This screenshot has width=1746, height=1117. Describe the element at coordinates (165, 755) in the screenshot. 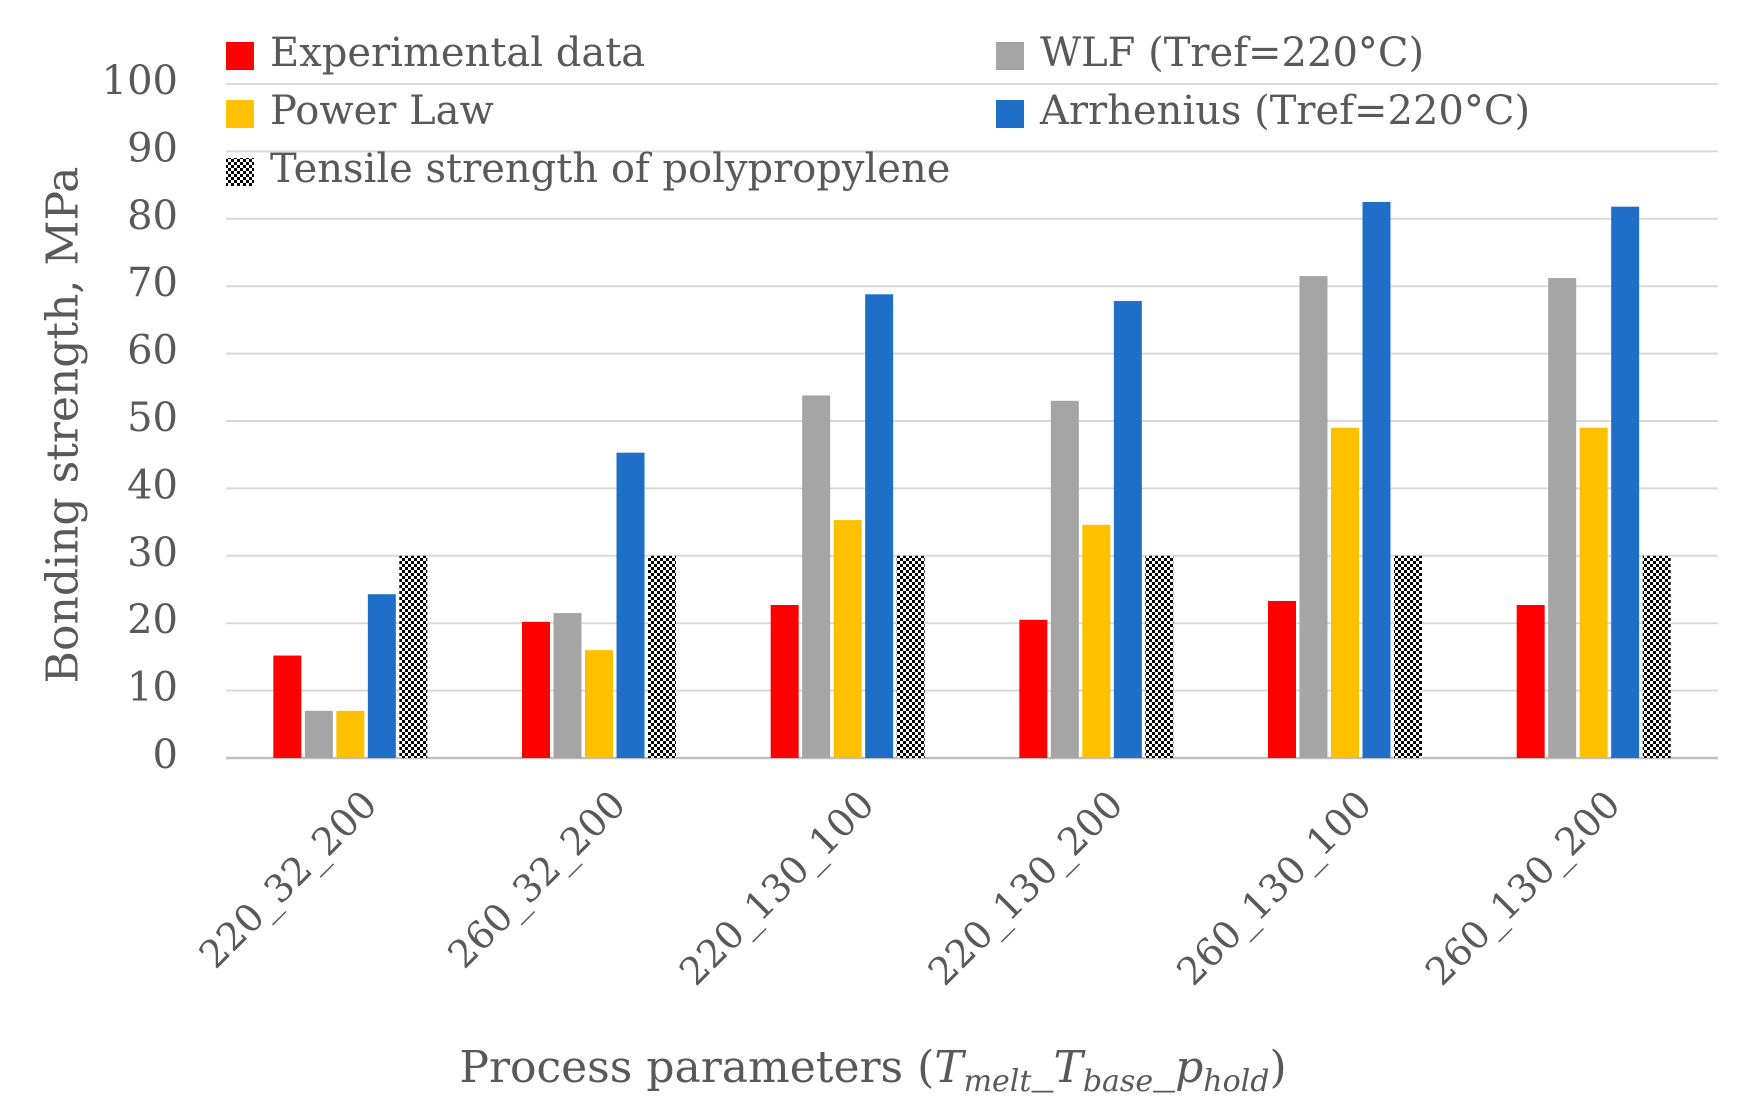

I see `y-tick-label: 0` at that location.